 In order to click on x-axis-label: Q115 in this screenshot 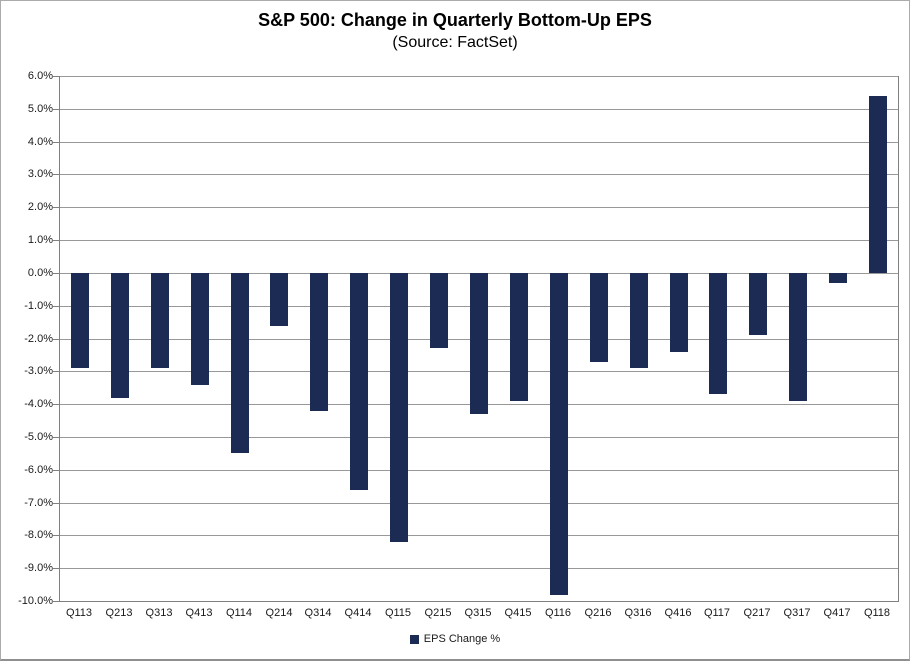, I will do `click(398, 613)`.